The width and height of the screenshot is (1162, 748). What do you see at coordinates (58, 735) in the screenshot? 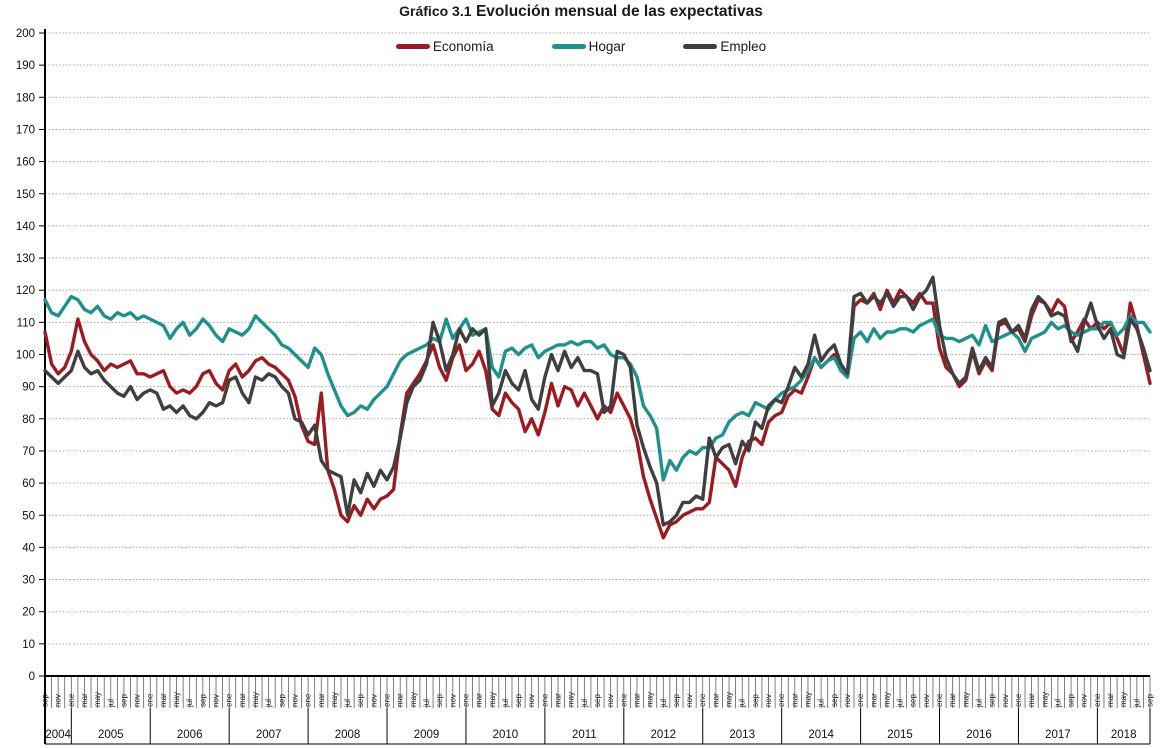
I see `year-label: 2004` at bounding box center [58, 735].